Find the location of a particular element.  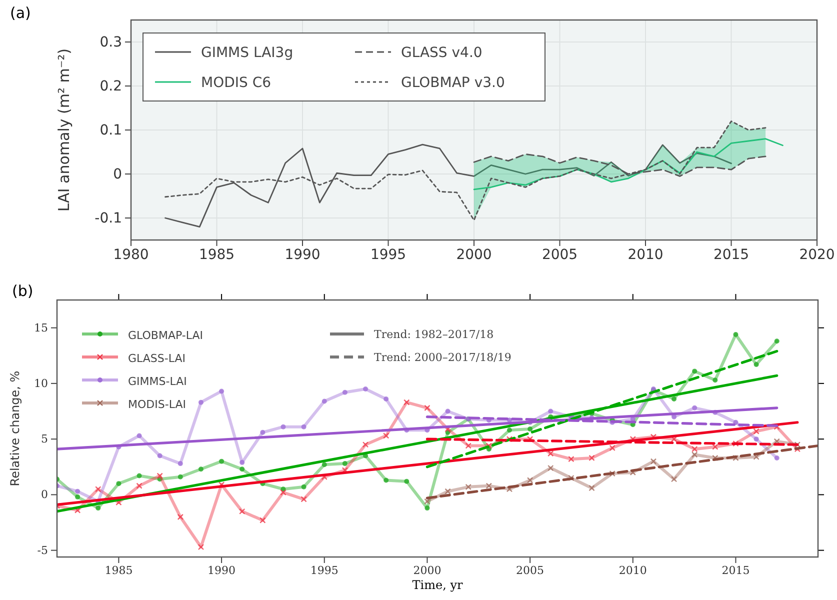

x-tick-label: 1980 is located at coordinates (131, 254).